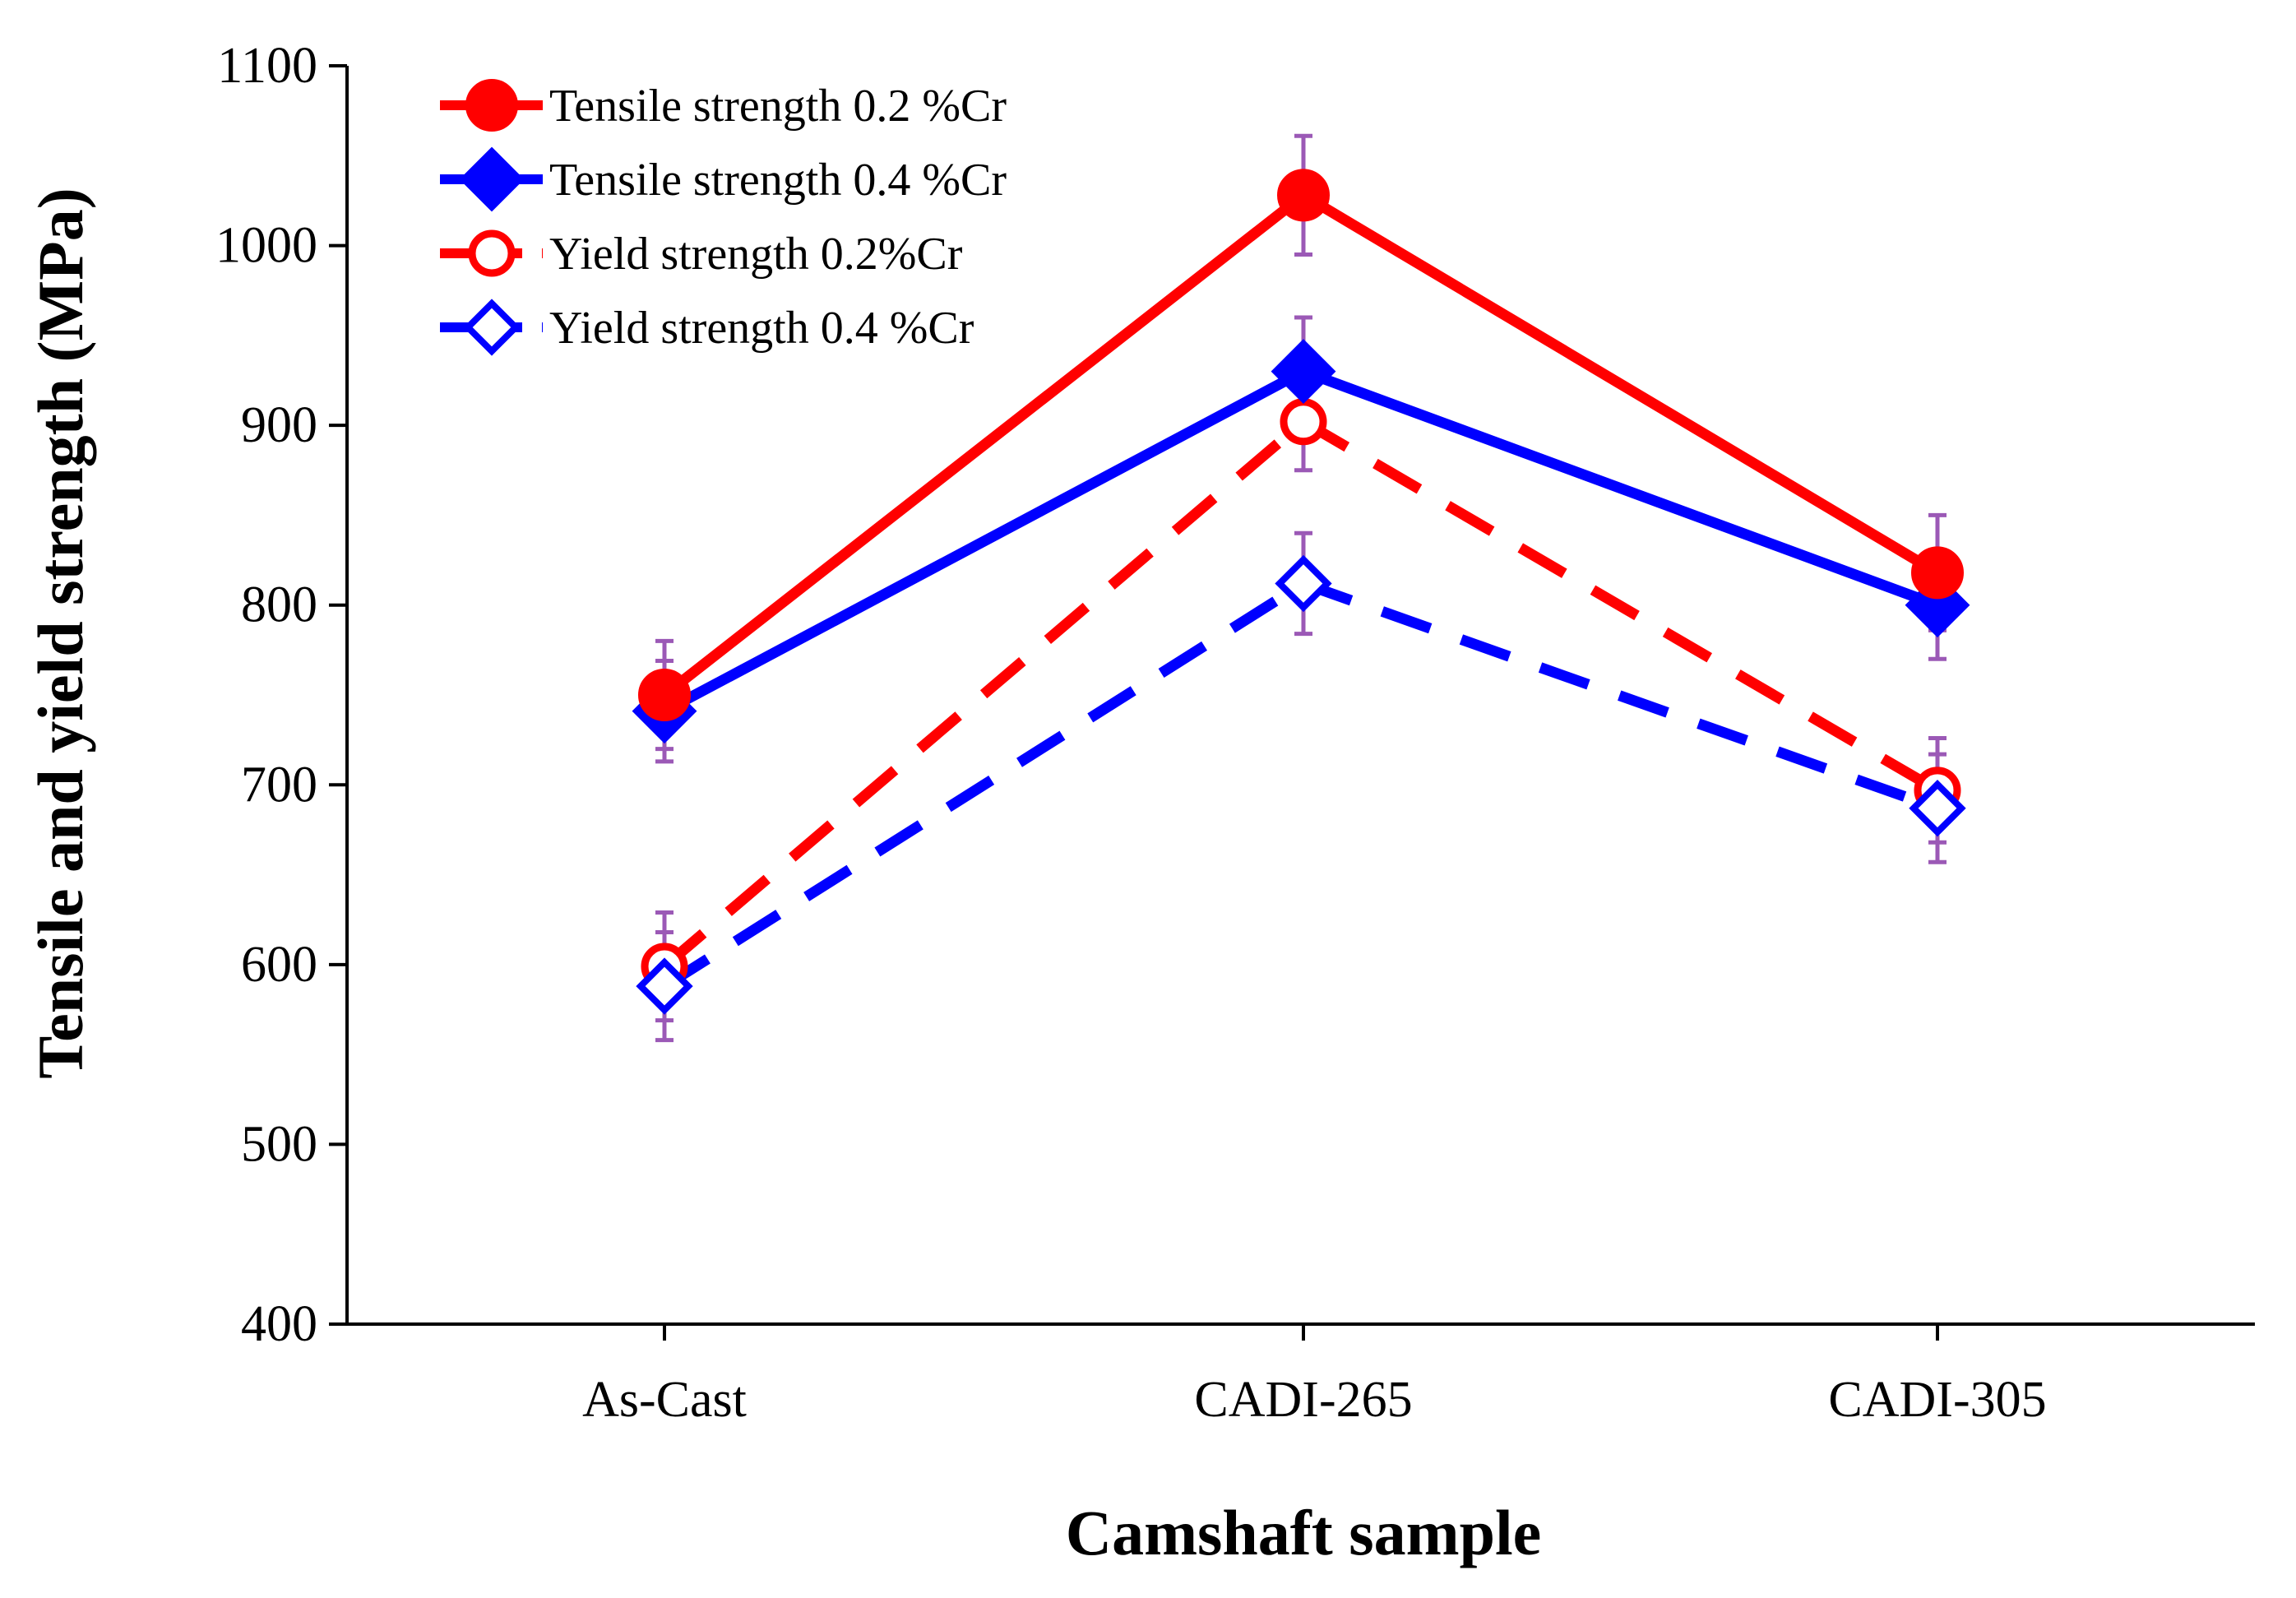 The height and width of the screenshot is (1598, 2296). I want to click on x-tick-label: CADI-305, so click(1937, 1400).